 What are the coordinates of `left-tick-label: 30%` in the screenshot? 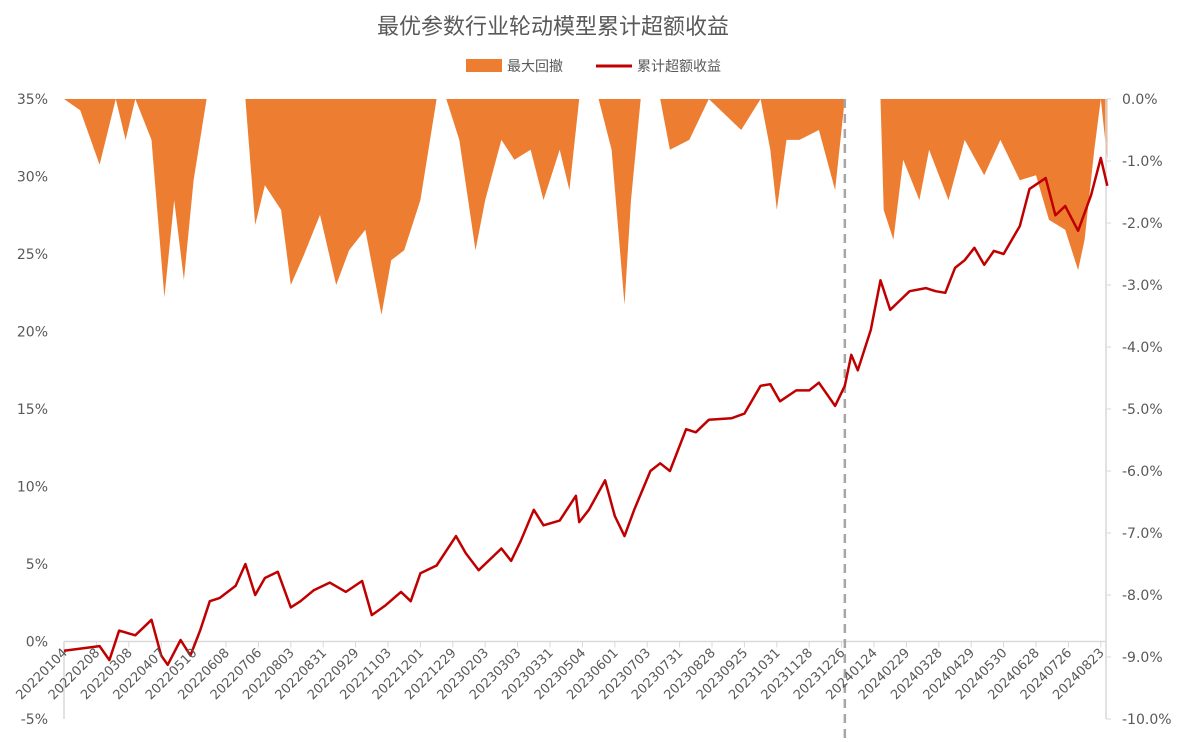 It's located at (32, 178).